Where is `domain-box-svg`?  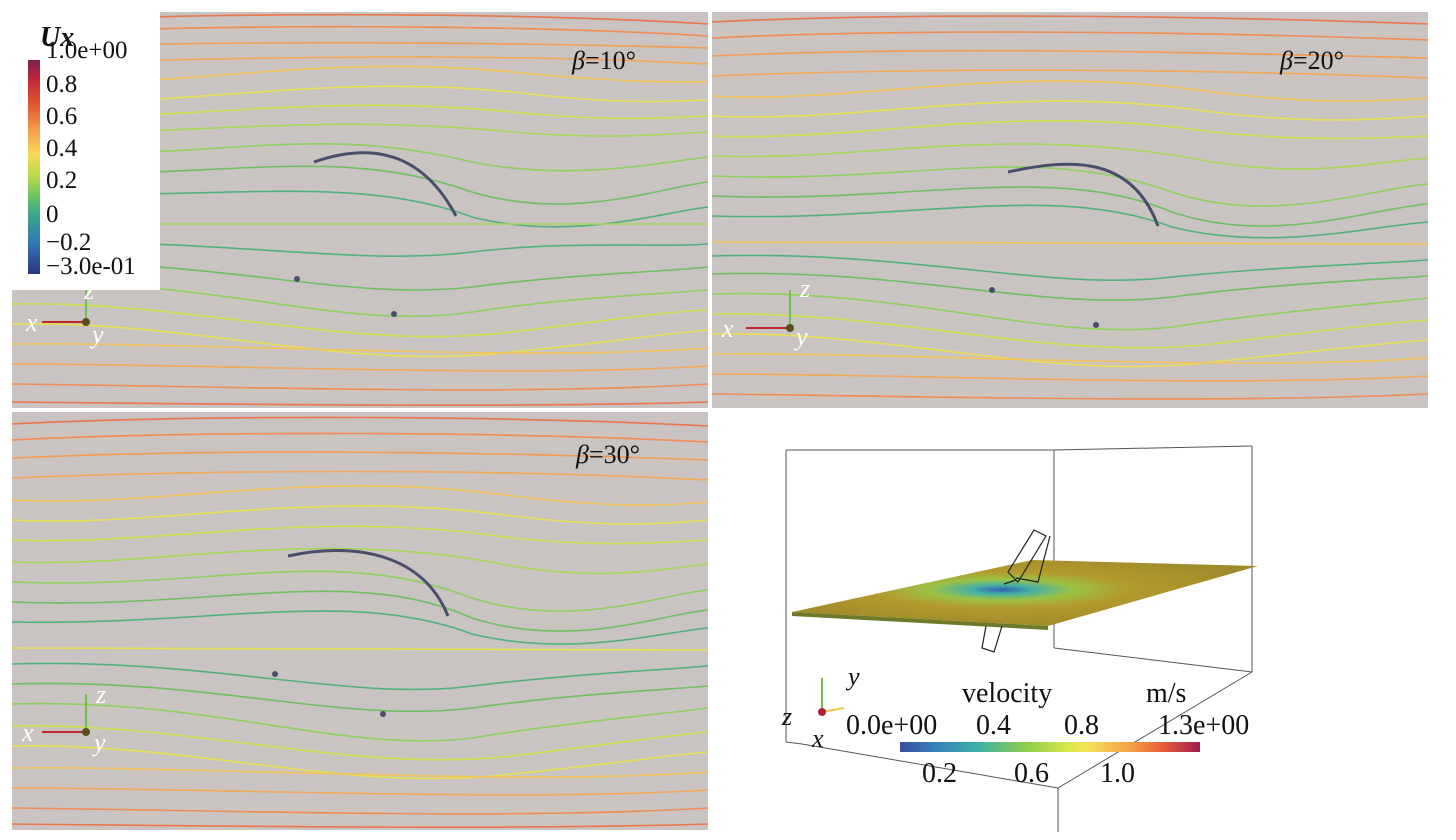
domain-box-svg is located at coordinates (1021, 638).